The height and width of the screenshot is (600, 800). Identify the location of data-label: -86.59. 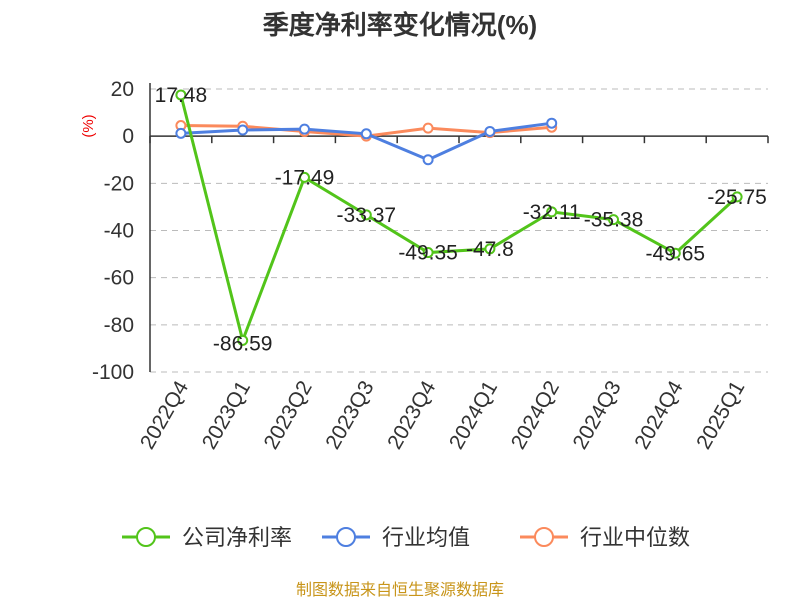
(243, 343).